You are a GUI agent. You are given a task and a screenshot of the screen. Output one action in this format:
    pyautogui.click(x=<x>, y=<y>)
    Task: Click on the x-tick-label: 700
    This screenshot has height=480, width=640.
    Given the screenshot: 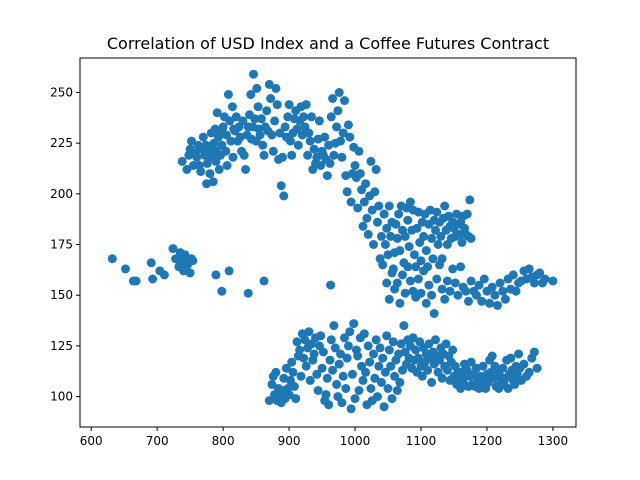 What is the action you would take?
    pyautogui.click(x=157, y=441)
    